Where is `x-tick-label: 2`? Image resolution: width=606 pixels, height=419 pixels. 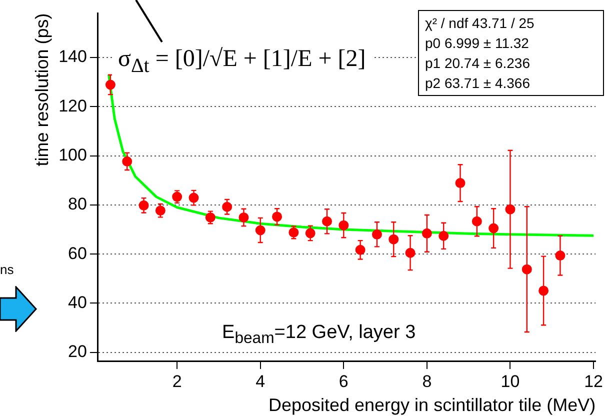 x-tick-label: 2 is located at coordinates (177, 381).